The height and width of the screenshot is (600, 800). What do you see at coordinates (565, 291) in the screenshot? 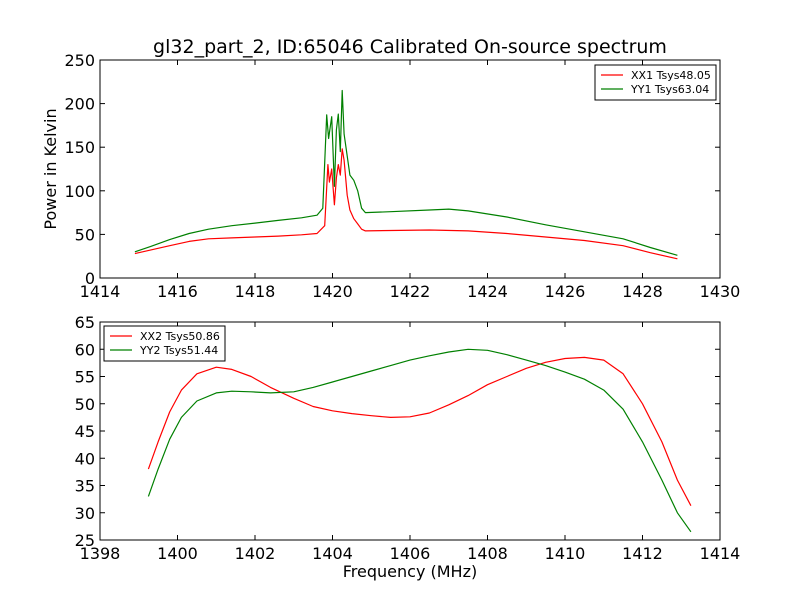
I see `x-tick-label: 1426` at bounding box center [565, 291].